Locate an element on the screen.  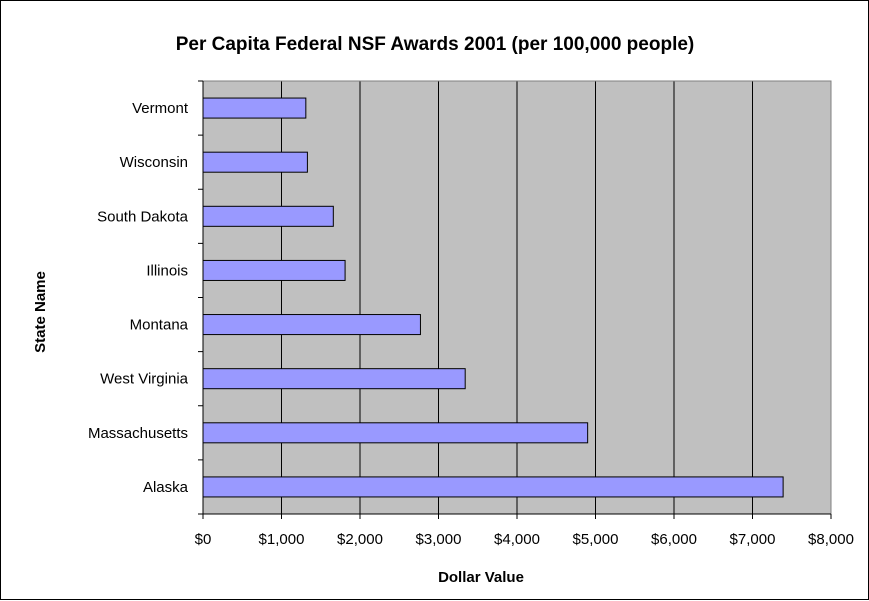
x-axis-title: Dollar Value is located at coordinates (481, 577).